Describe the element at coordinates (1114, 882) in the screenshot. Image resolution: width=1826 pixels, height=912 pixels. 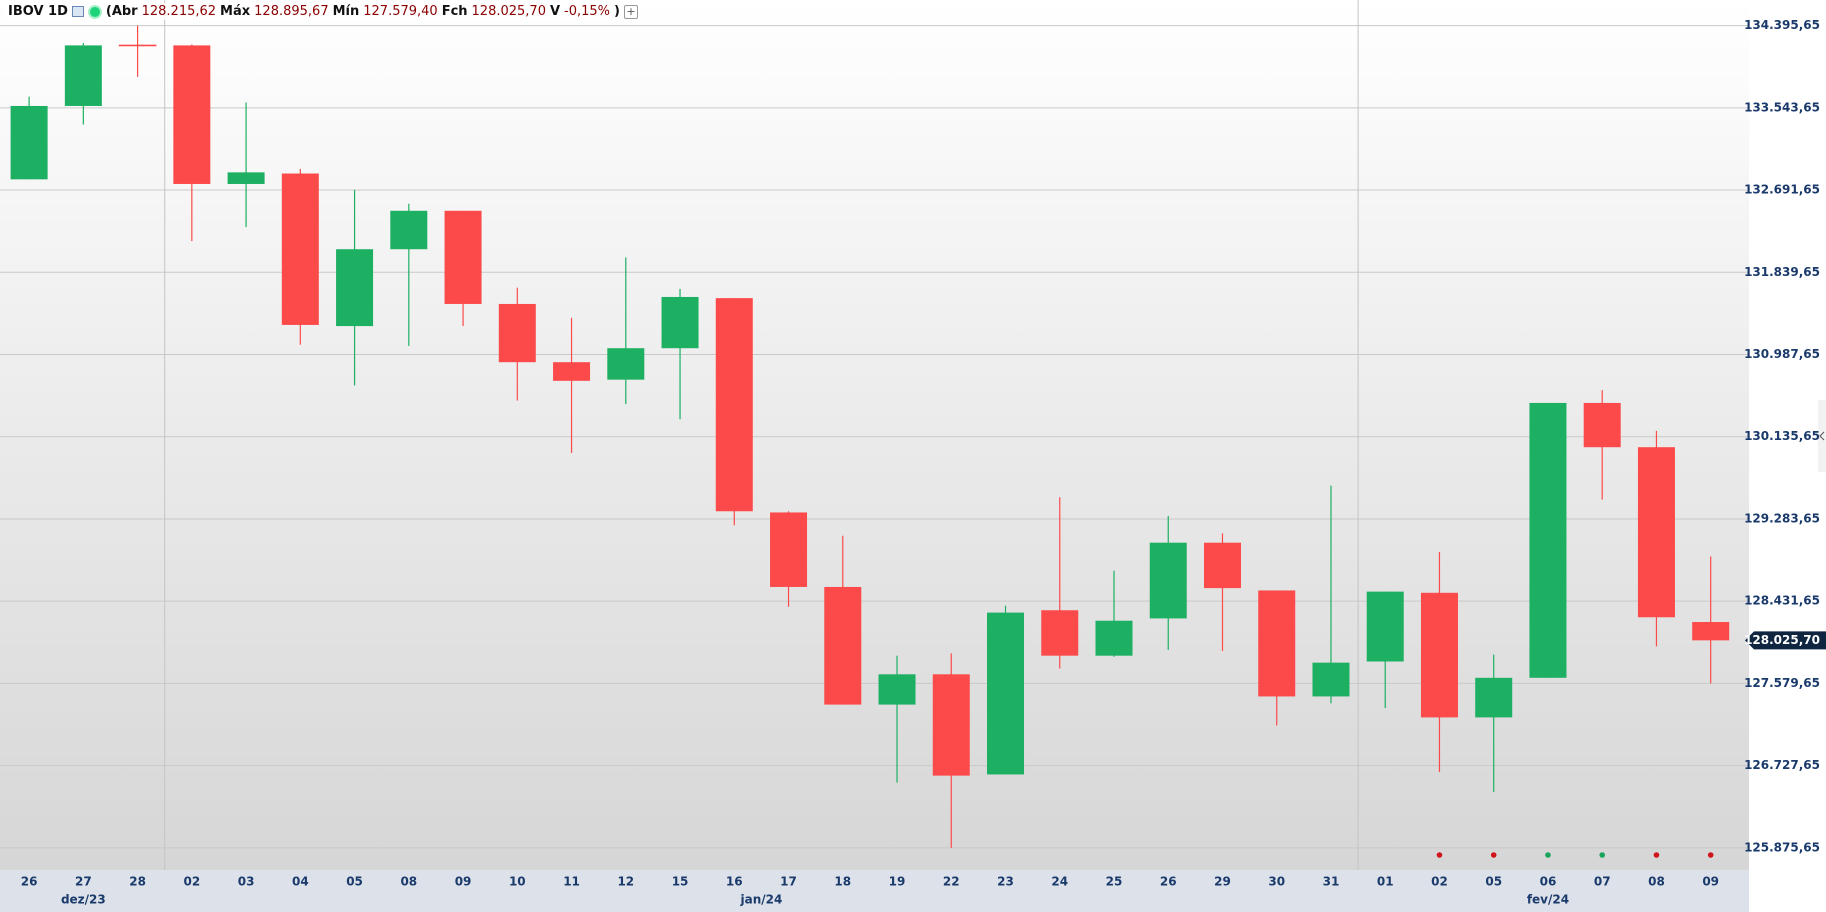
I see `x-tick-label: 25` at that location.